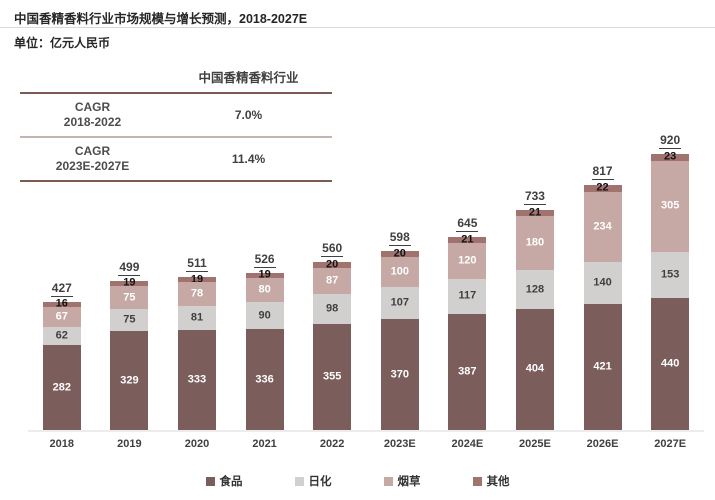 This screenshot has height=500, width=715. I want to click on cagr-value: 7.0%, so click(248, 115).